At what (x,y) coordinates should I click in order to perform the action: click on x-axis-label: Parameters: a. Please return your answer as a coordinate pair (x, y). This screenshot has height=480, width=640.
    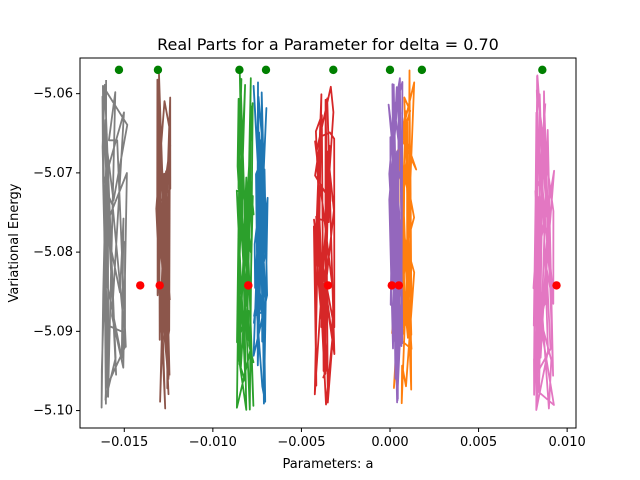
    Looking at the image, I should click on (328, 464).